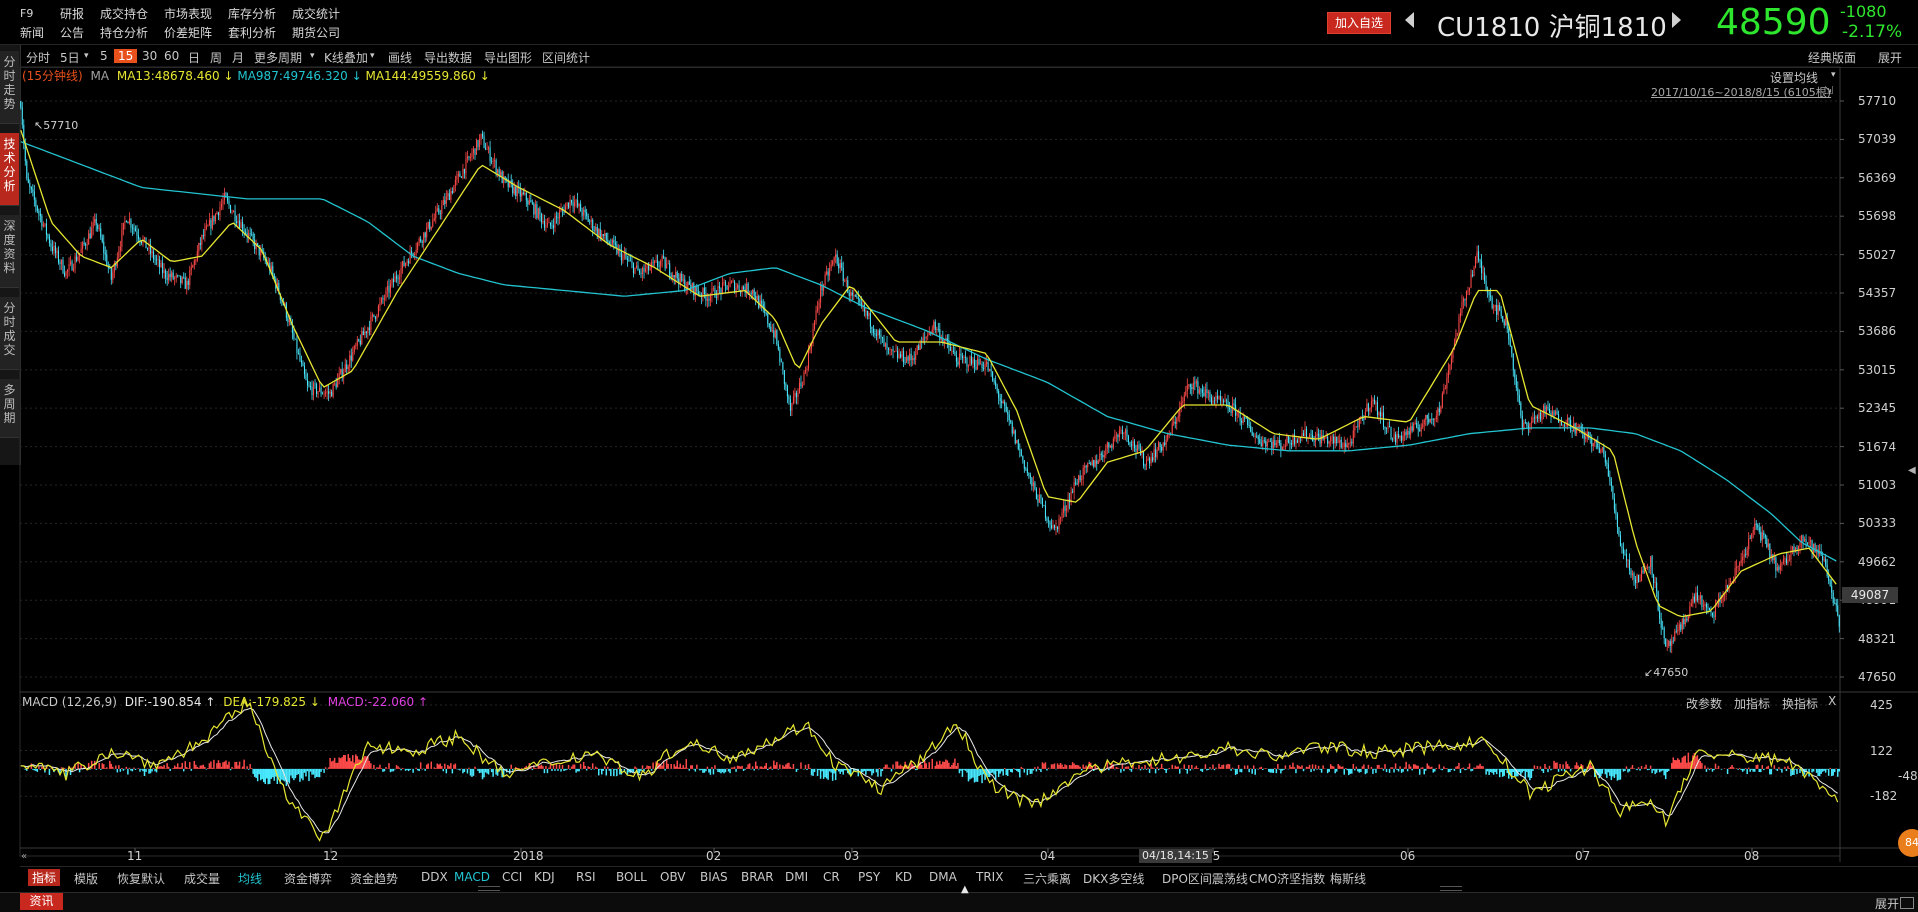 The image size is (1918, 912). What do you see at coordinates (990, 877) in the screenshot?
I see `indicator-tab: TRIX` at bounding box center [990, 877].